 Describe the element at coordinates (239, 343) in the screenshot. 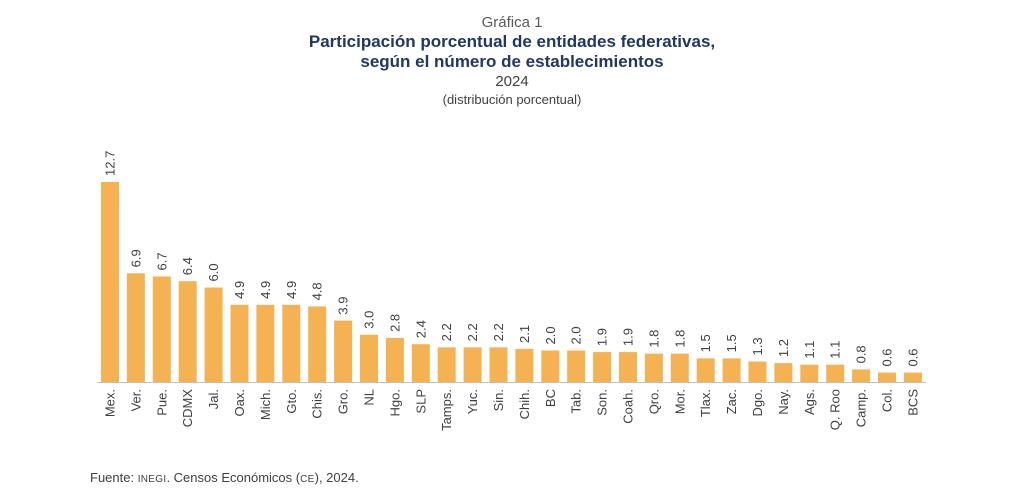

I see `bar-oax` at that location.